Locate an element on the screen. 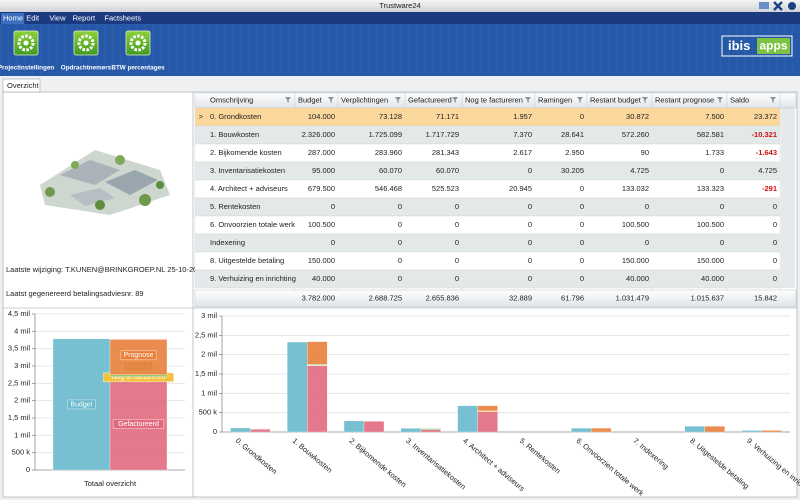 The height and width of the screenshot is (500, 800). table-cell: 40.000 is located at coordinates (323, 278).